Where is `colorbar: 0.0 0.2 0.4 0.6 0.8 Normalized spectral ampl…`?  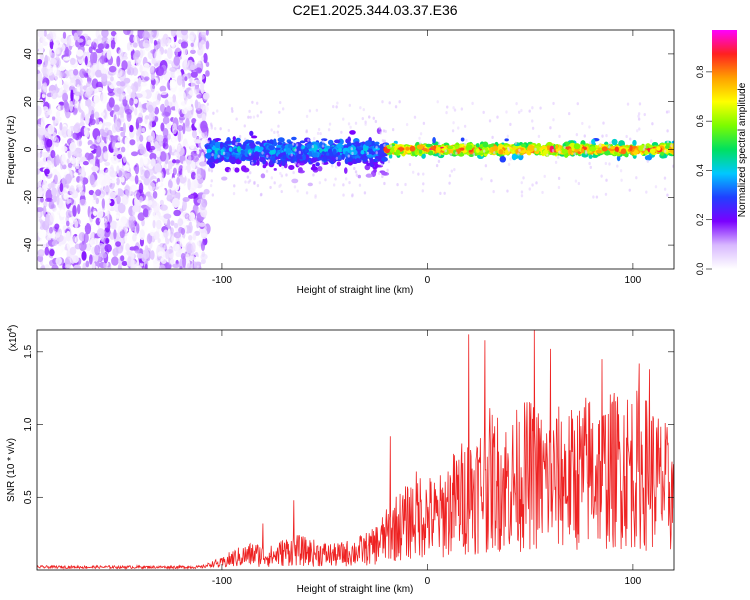
colorbar: 0.0 0.2 0.4 0.6 0.8 Normalized spectral ampl… is located at coordinates (721, 152).